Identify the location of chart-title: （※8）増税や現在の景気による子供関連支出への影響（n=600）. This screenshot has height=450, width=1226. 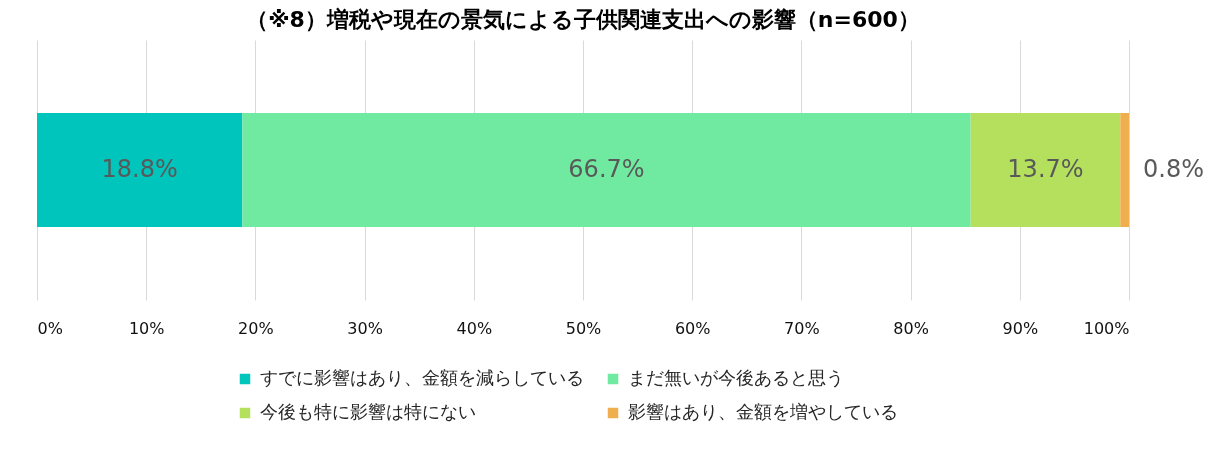
(583, 19).